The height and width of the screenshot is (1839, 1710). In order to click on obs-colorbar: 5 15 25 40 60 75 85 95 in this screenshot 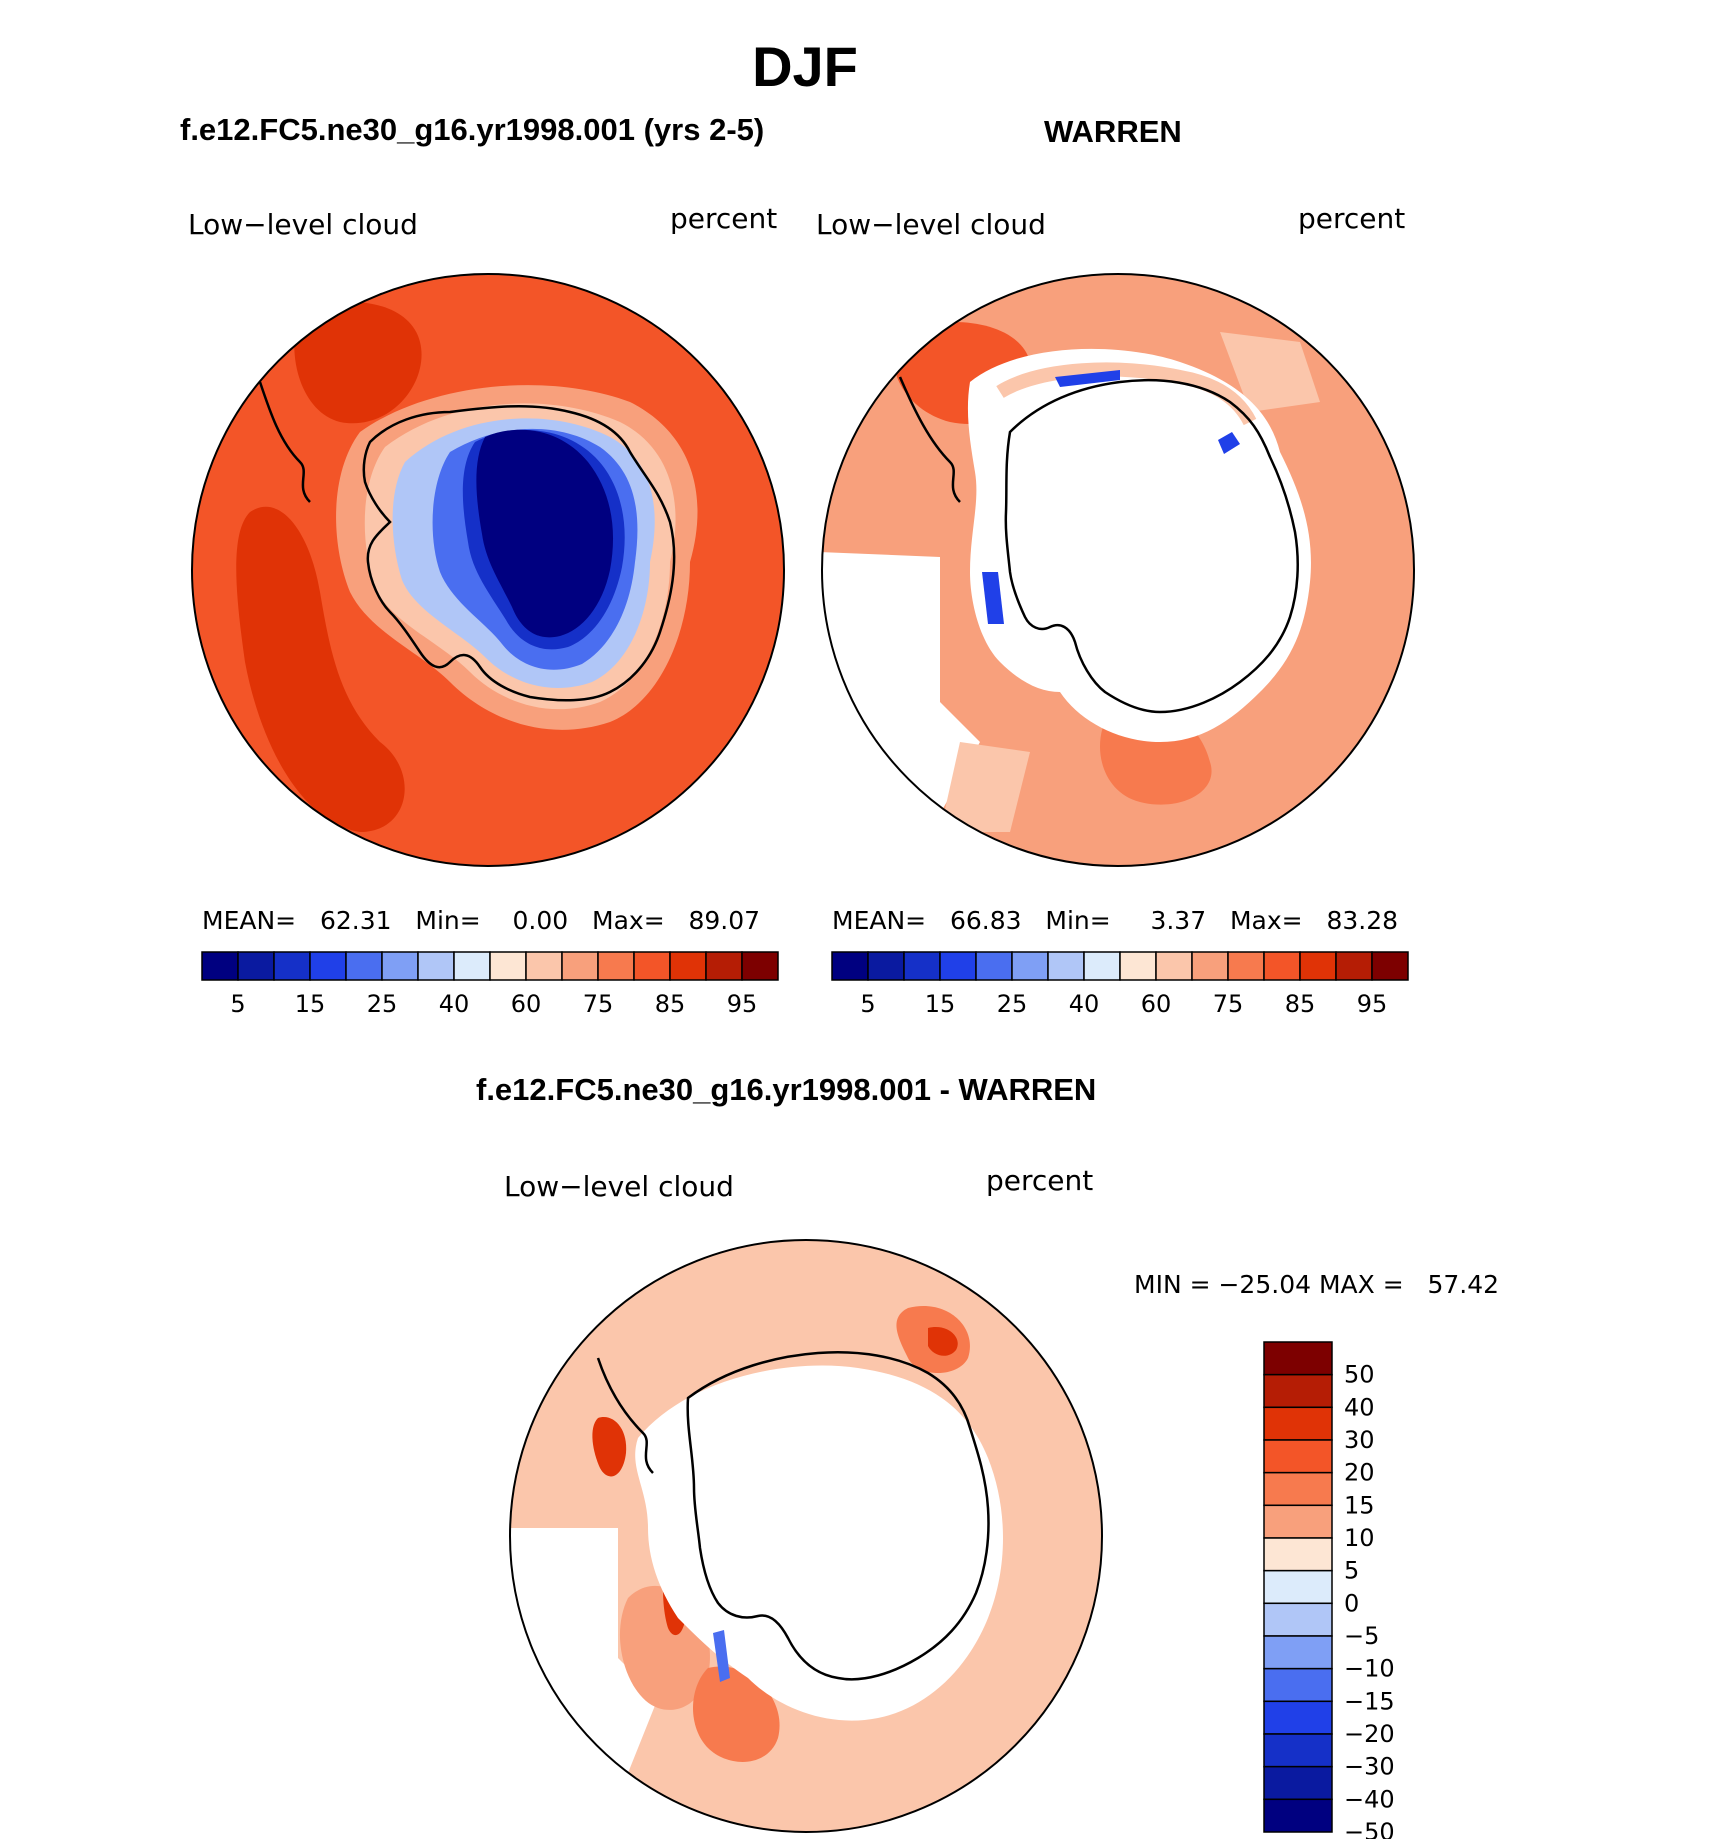, I will do `click(1120, 984)`.